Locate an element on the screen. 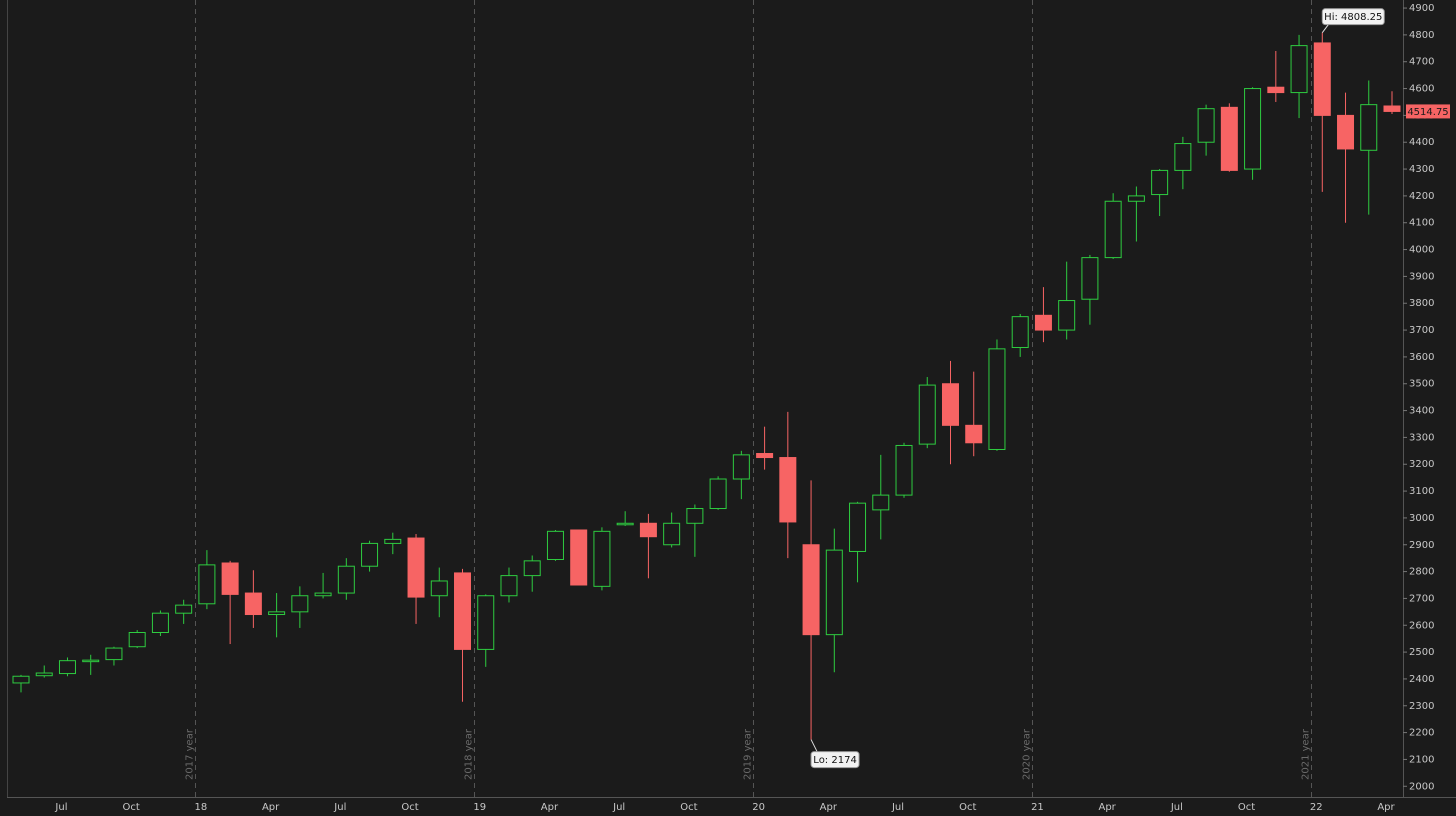 This screenshot has height=816, width=1456. y-tick-label: 4400 is located at coordinates (1421, 142).